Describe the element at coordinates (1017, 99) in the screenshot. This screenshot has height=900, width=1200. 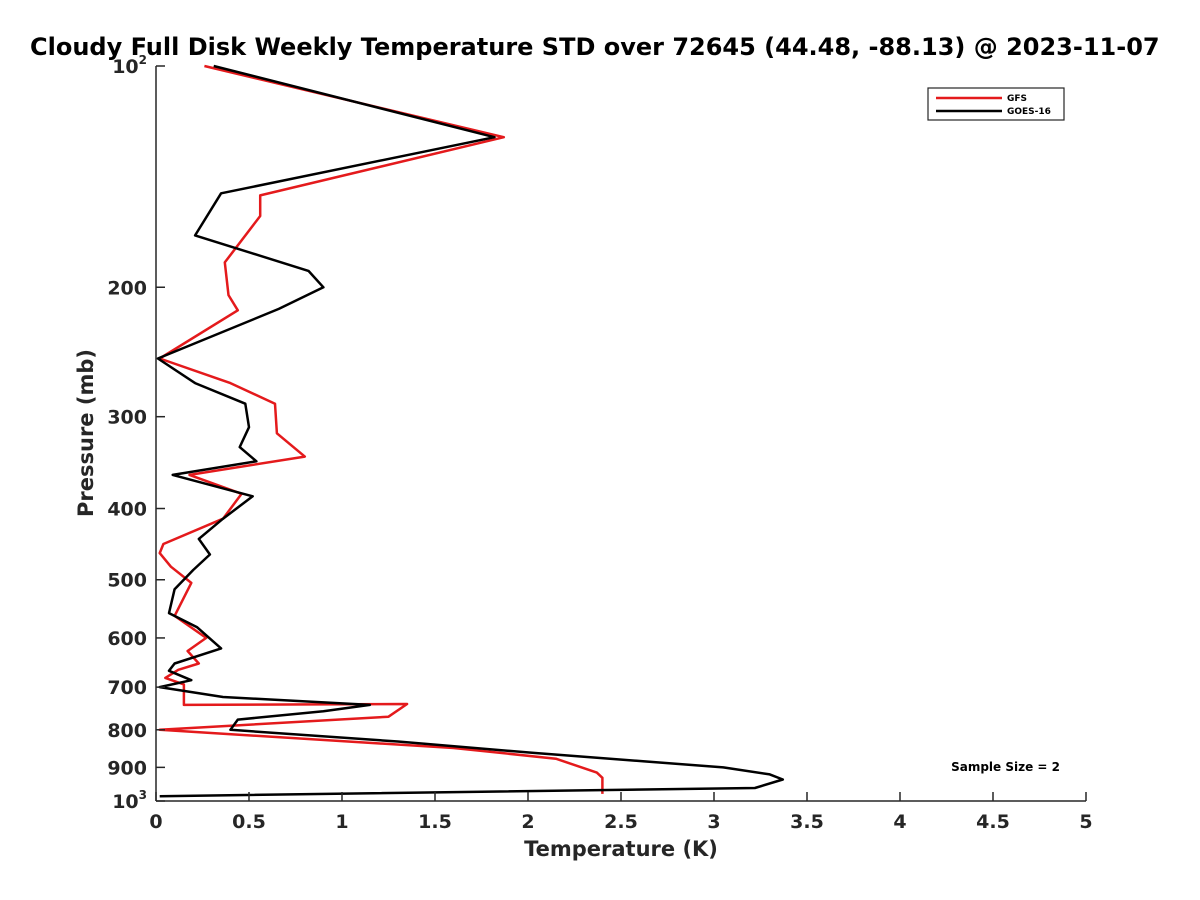
I see `legend-label-gfs: GFS` at that location.